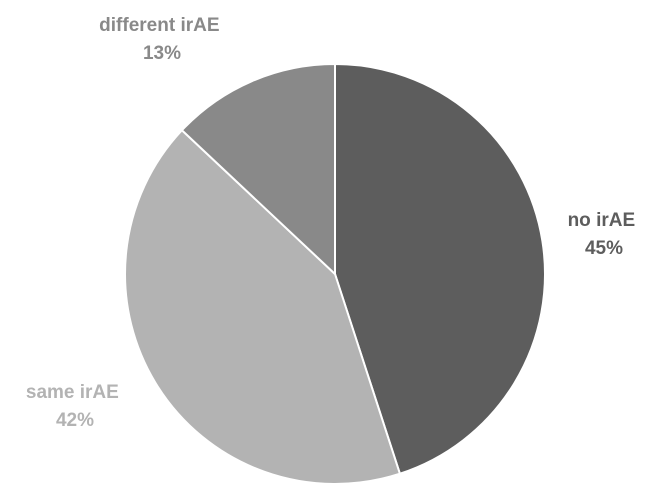 This screenshot has width=655, height=483. What do you see at coordinates (604, 248) in the screenshot?
I see `slice-percent-no-irae: 45%` at bounding box center [604, 248].